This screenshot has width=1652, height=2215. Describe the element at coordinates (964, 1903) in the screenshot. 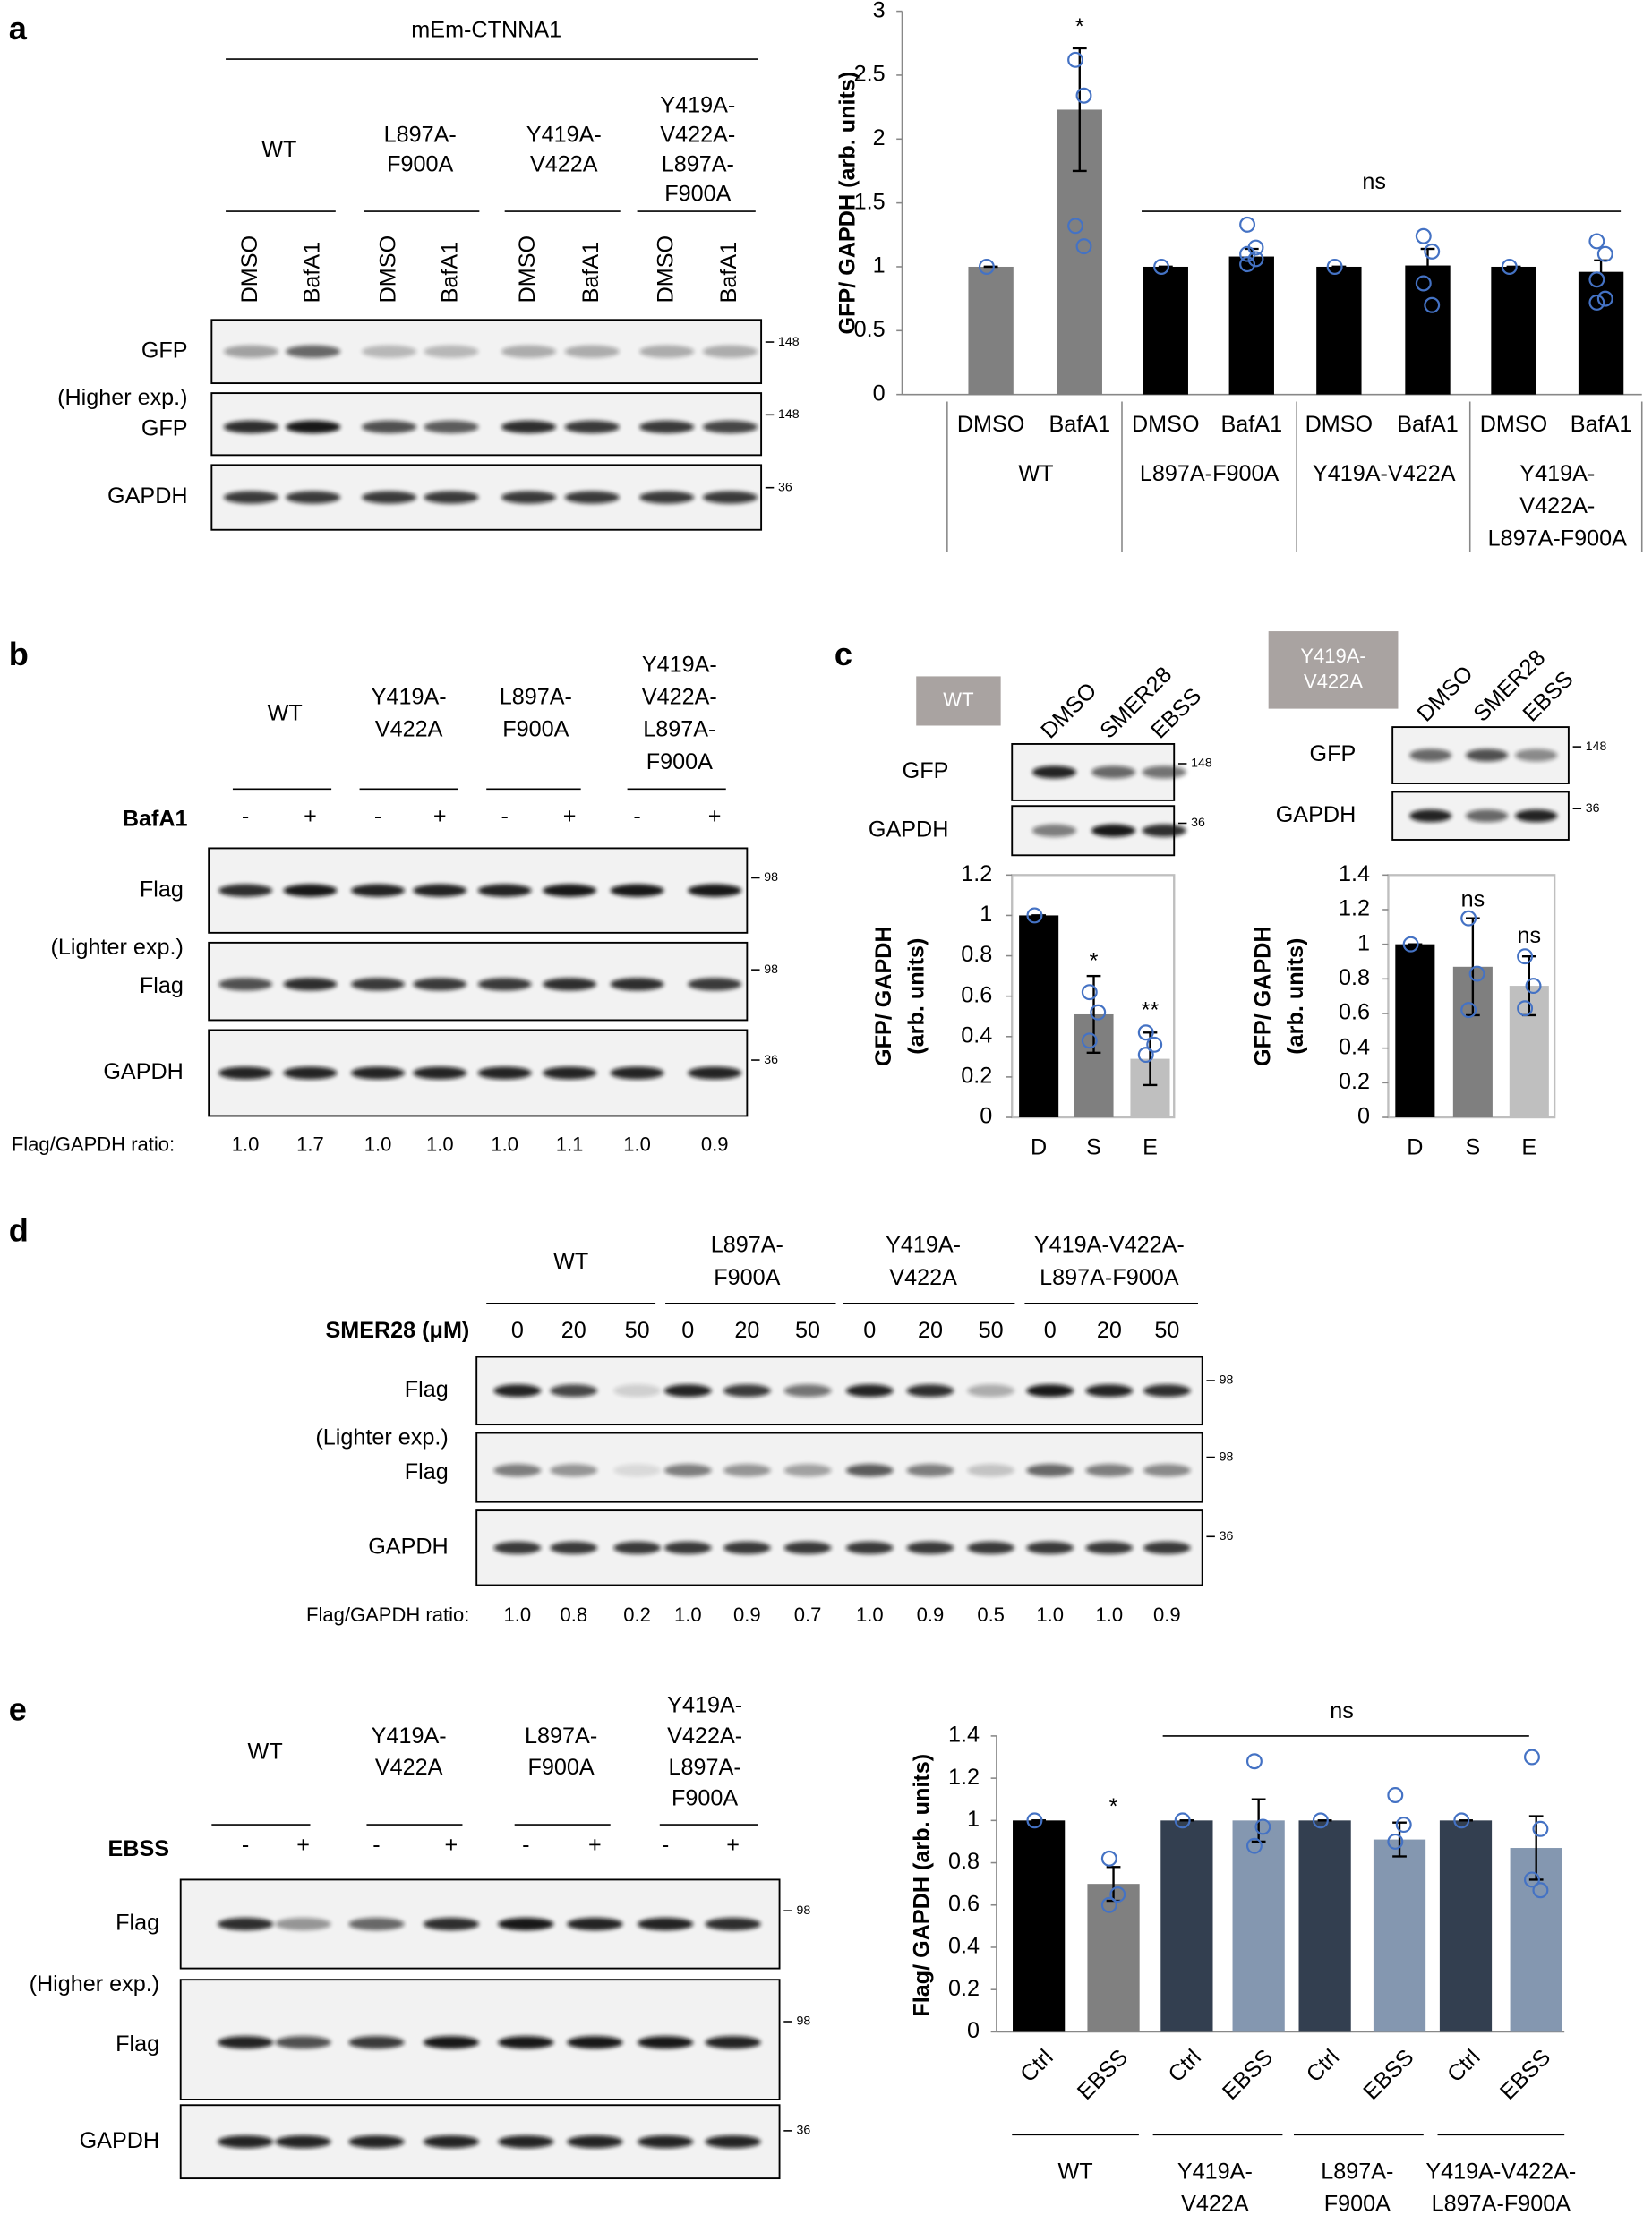

I see `y-tick-label: 0.6` at that location.